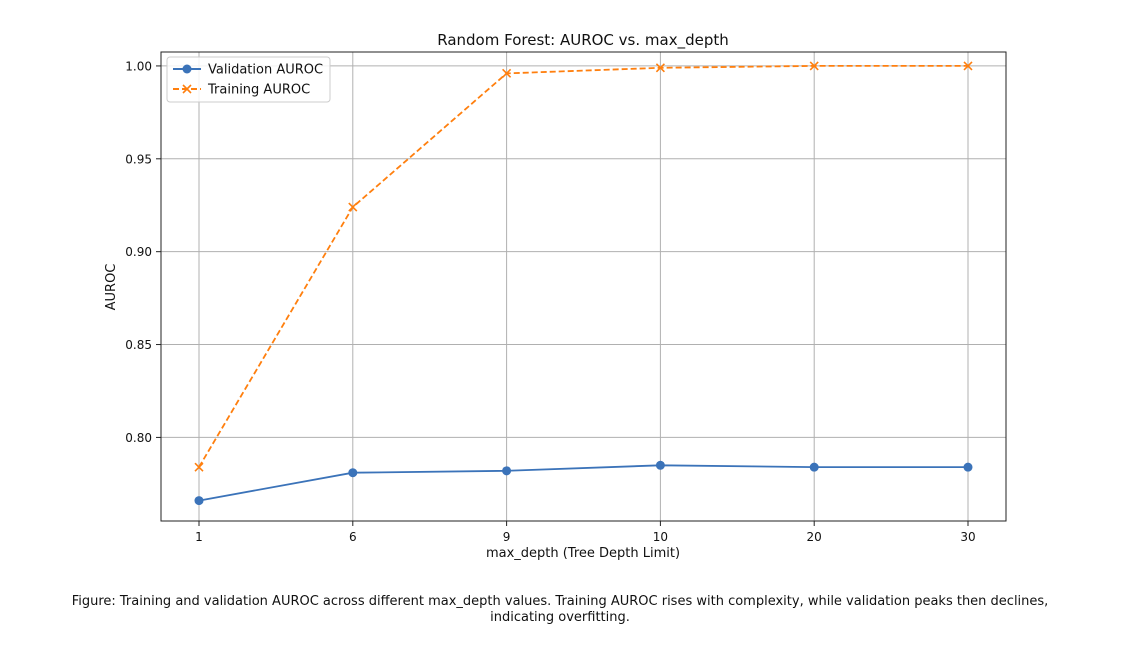  Describe the element at coordinates (199, 537) in the screenshot. I see `x-tick-label: 1` at that location.